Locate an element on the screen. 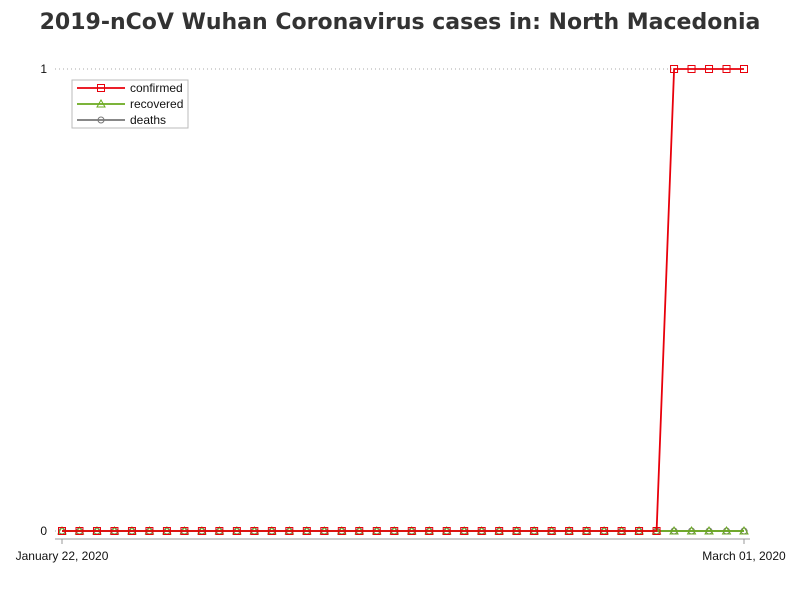 The width and height of the screenshot is (800, 600). legend-items: confirmed recovered deaths is located at coordinates (130, 104).